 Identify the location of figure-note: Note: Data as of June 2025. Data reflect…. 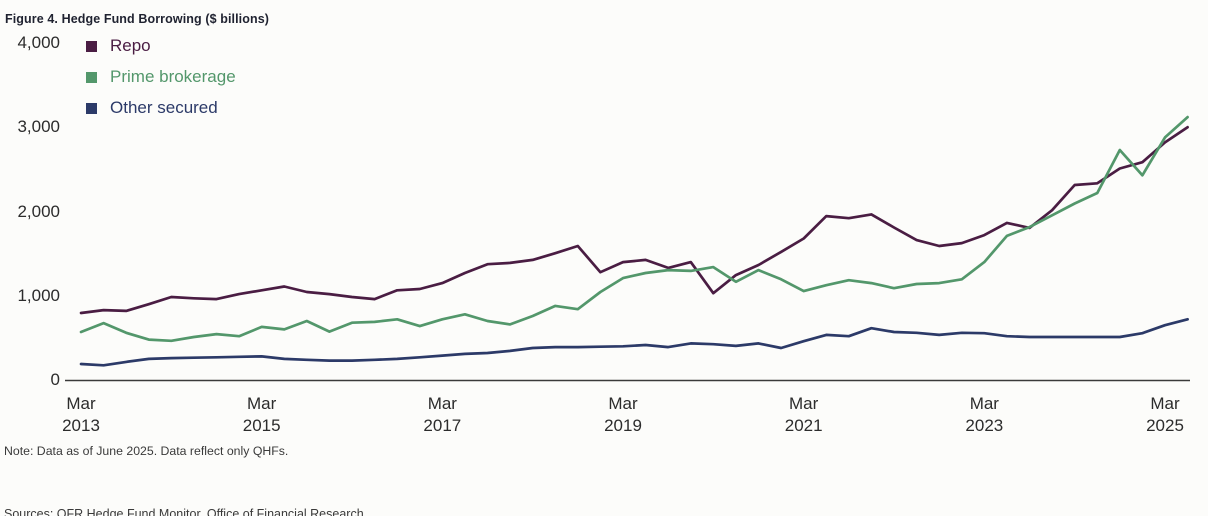
(146, 451).